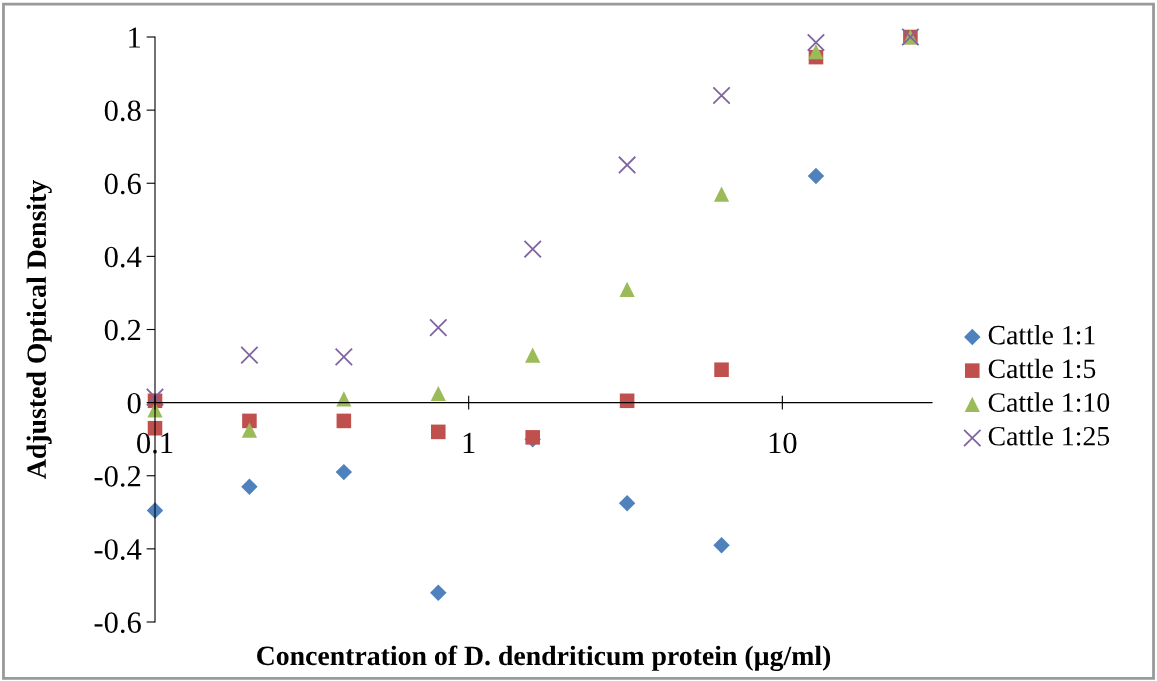 This screenshot has width=1157, height=681. I want to click on y-axis-title: Adjusted Optical Density, so click(39, 329).